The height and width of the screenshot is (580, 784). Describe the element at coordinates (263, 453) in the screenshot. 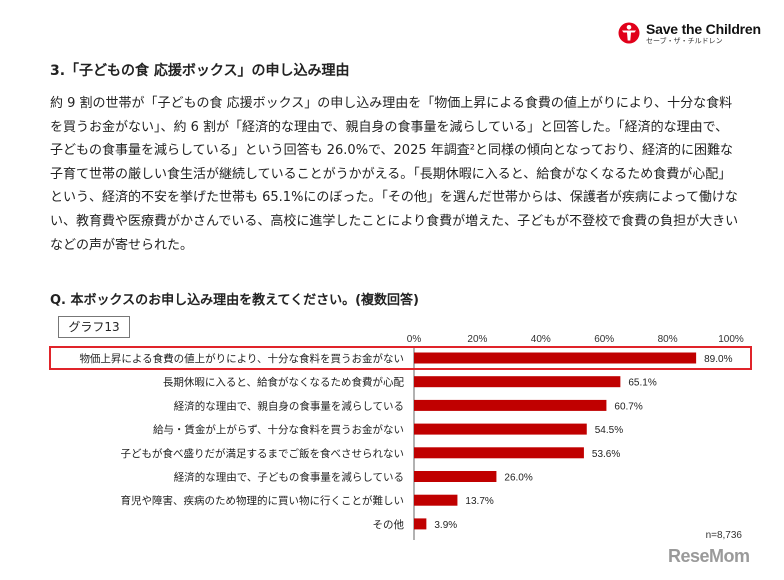

I see `category-label: 子どもが食べ盛りだが満足するまでご飯を食べさせられない` at that location.